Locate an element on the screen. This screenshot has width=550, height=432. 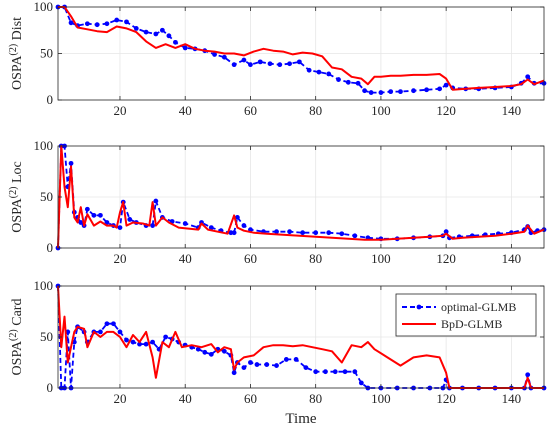
legend-label: optimal-GLMB is located at coordinates (478, 307).